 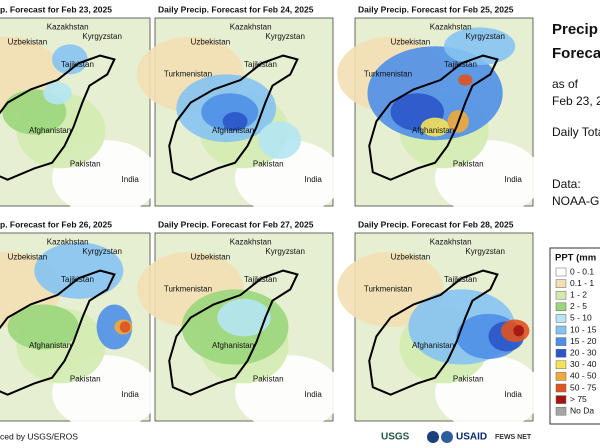 I want to click on data-source: NOAA-GF, so click(x=576, y=201).